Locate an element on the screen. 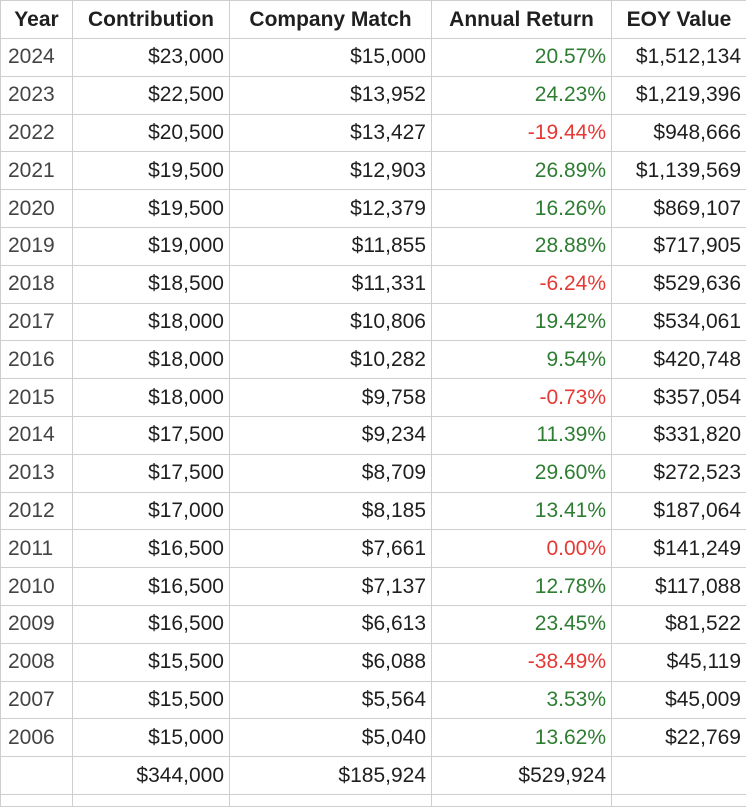 The image size is (746, 807). total-company-match: $185,924 is located at coordinates (331, 776).